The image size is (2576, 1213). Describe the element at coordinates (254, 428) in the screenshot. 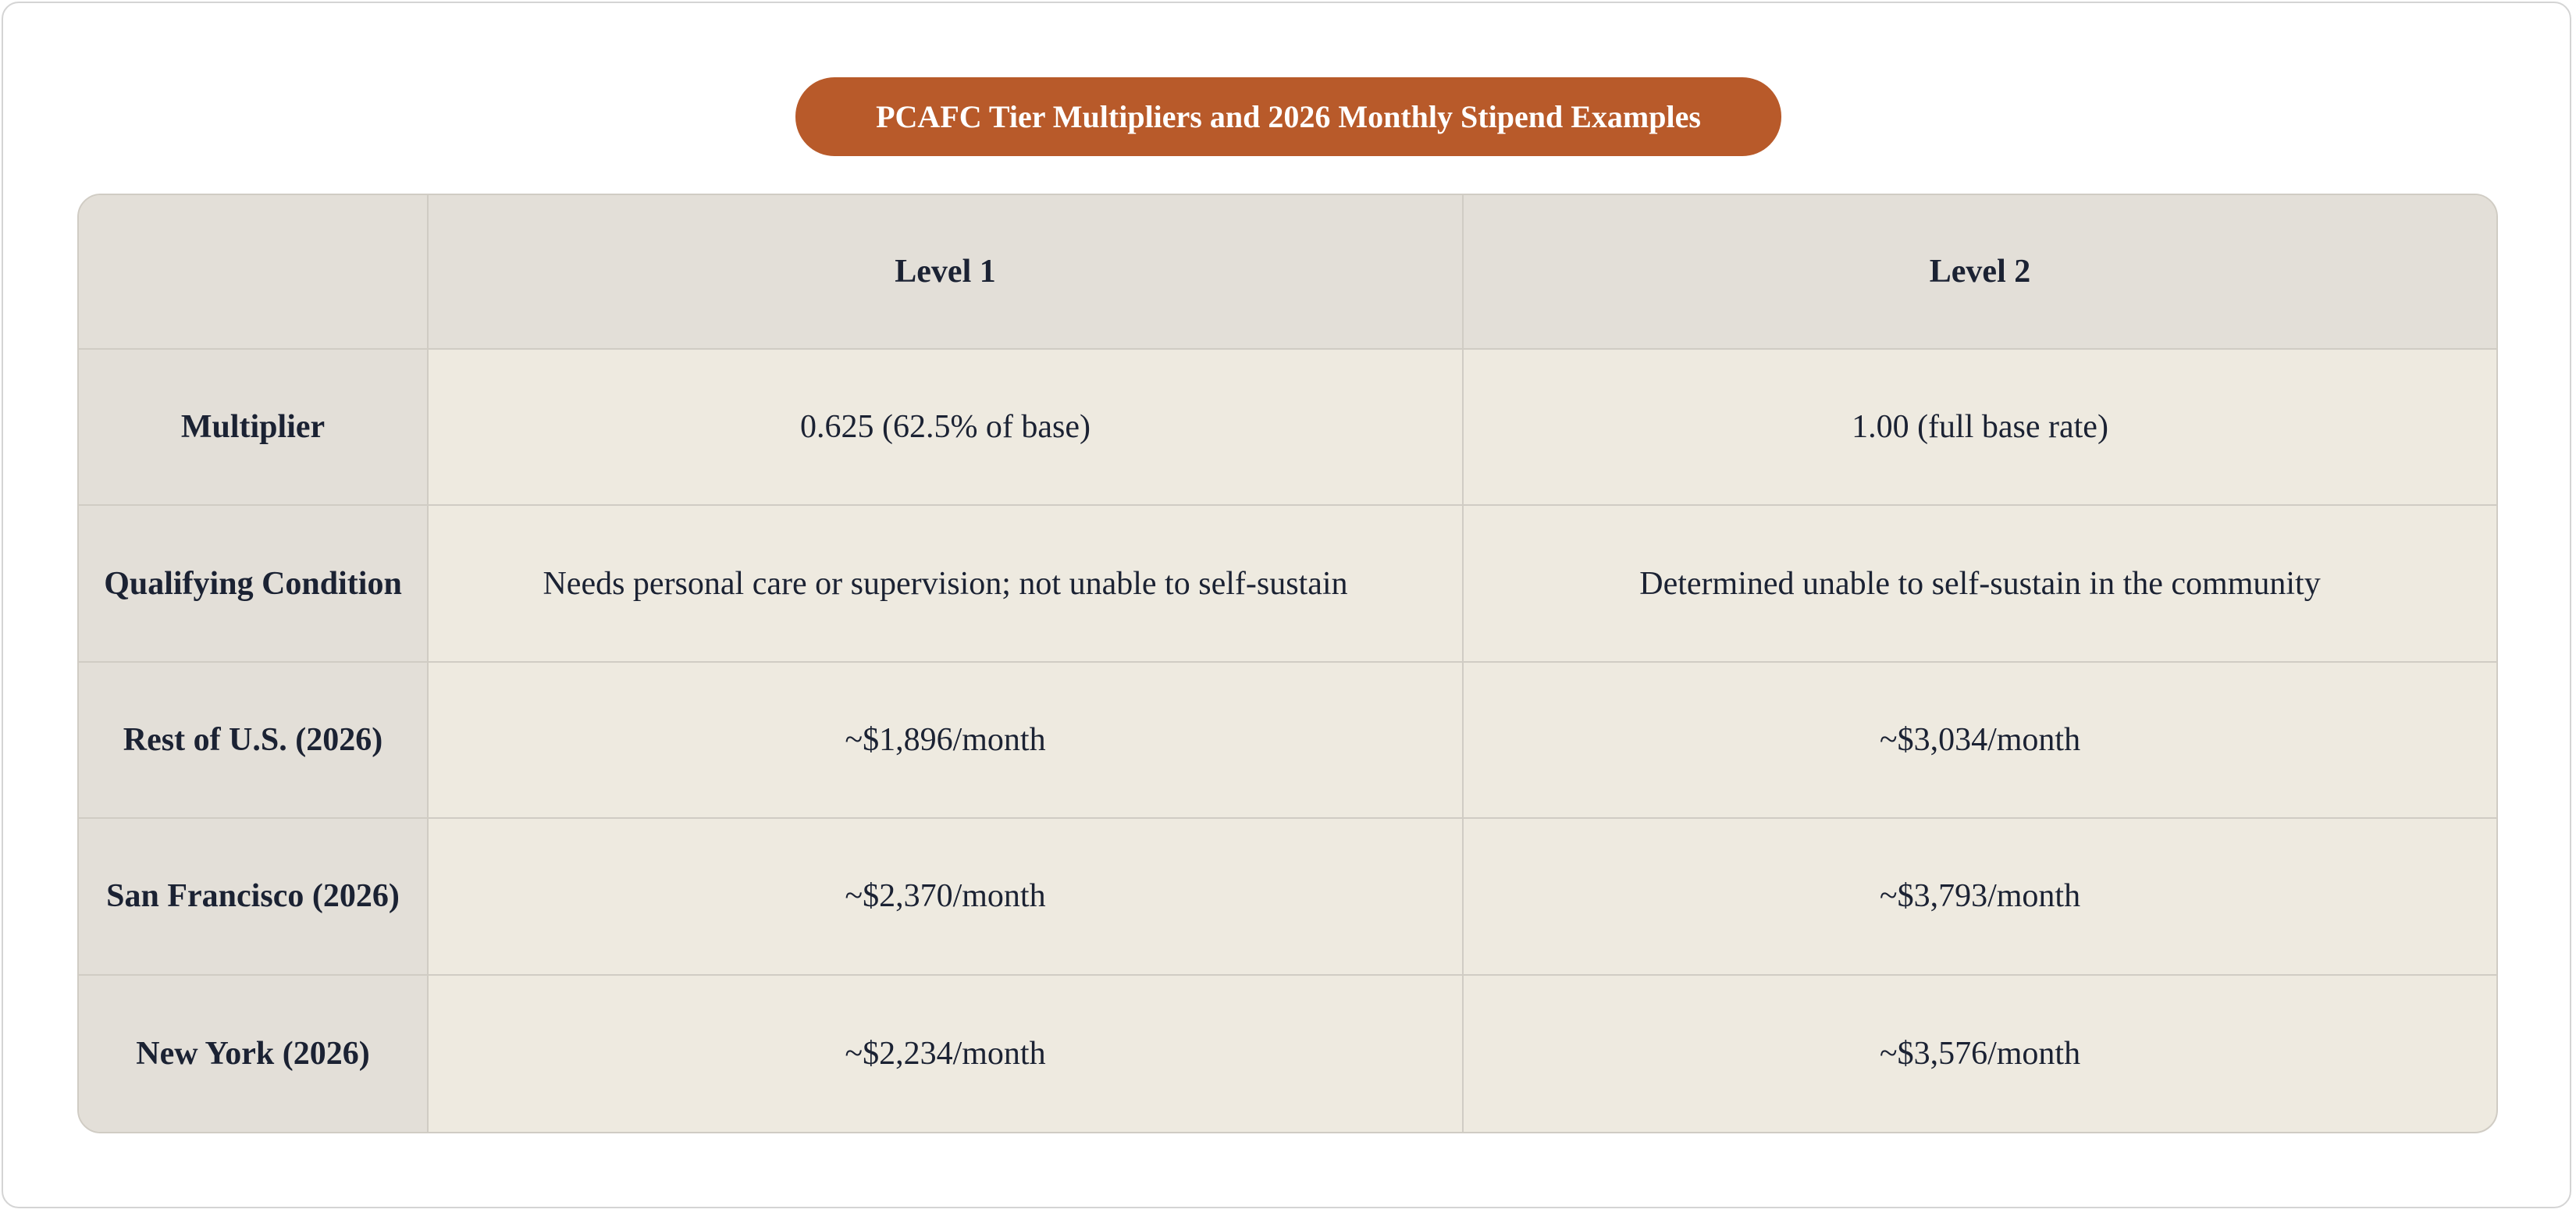

I see `row-label: Multiplier` at that location.